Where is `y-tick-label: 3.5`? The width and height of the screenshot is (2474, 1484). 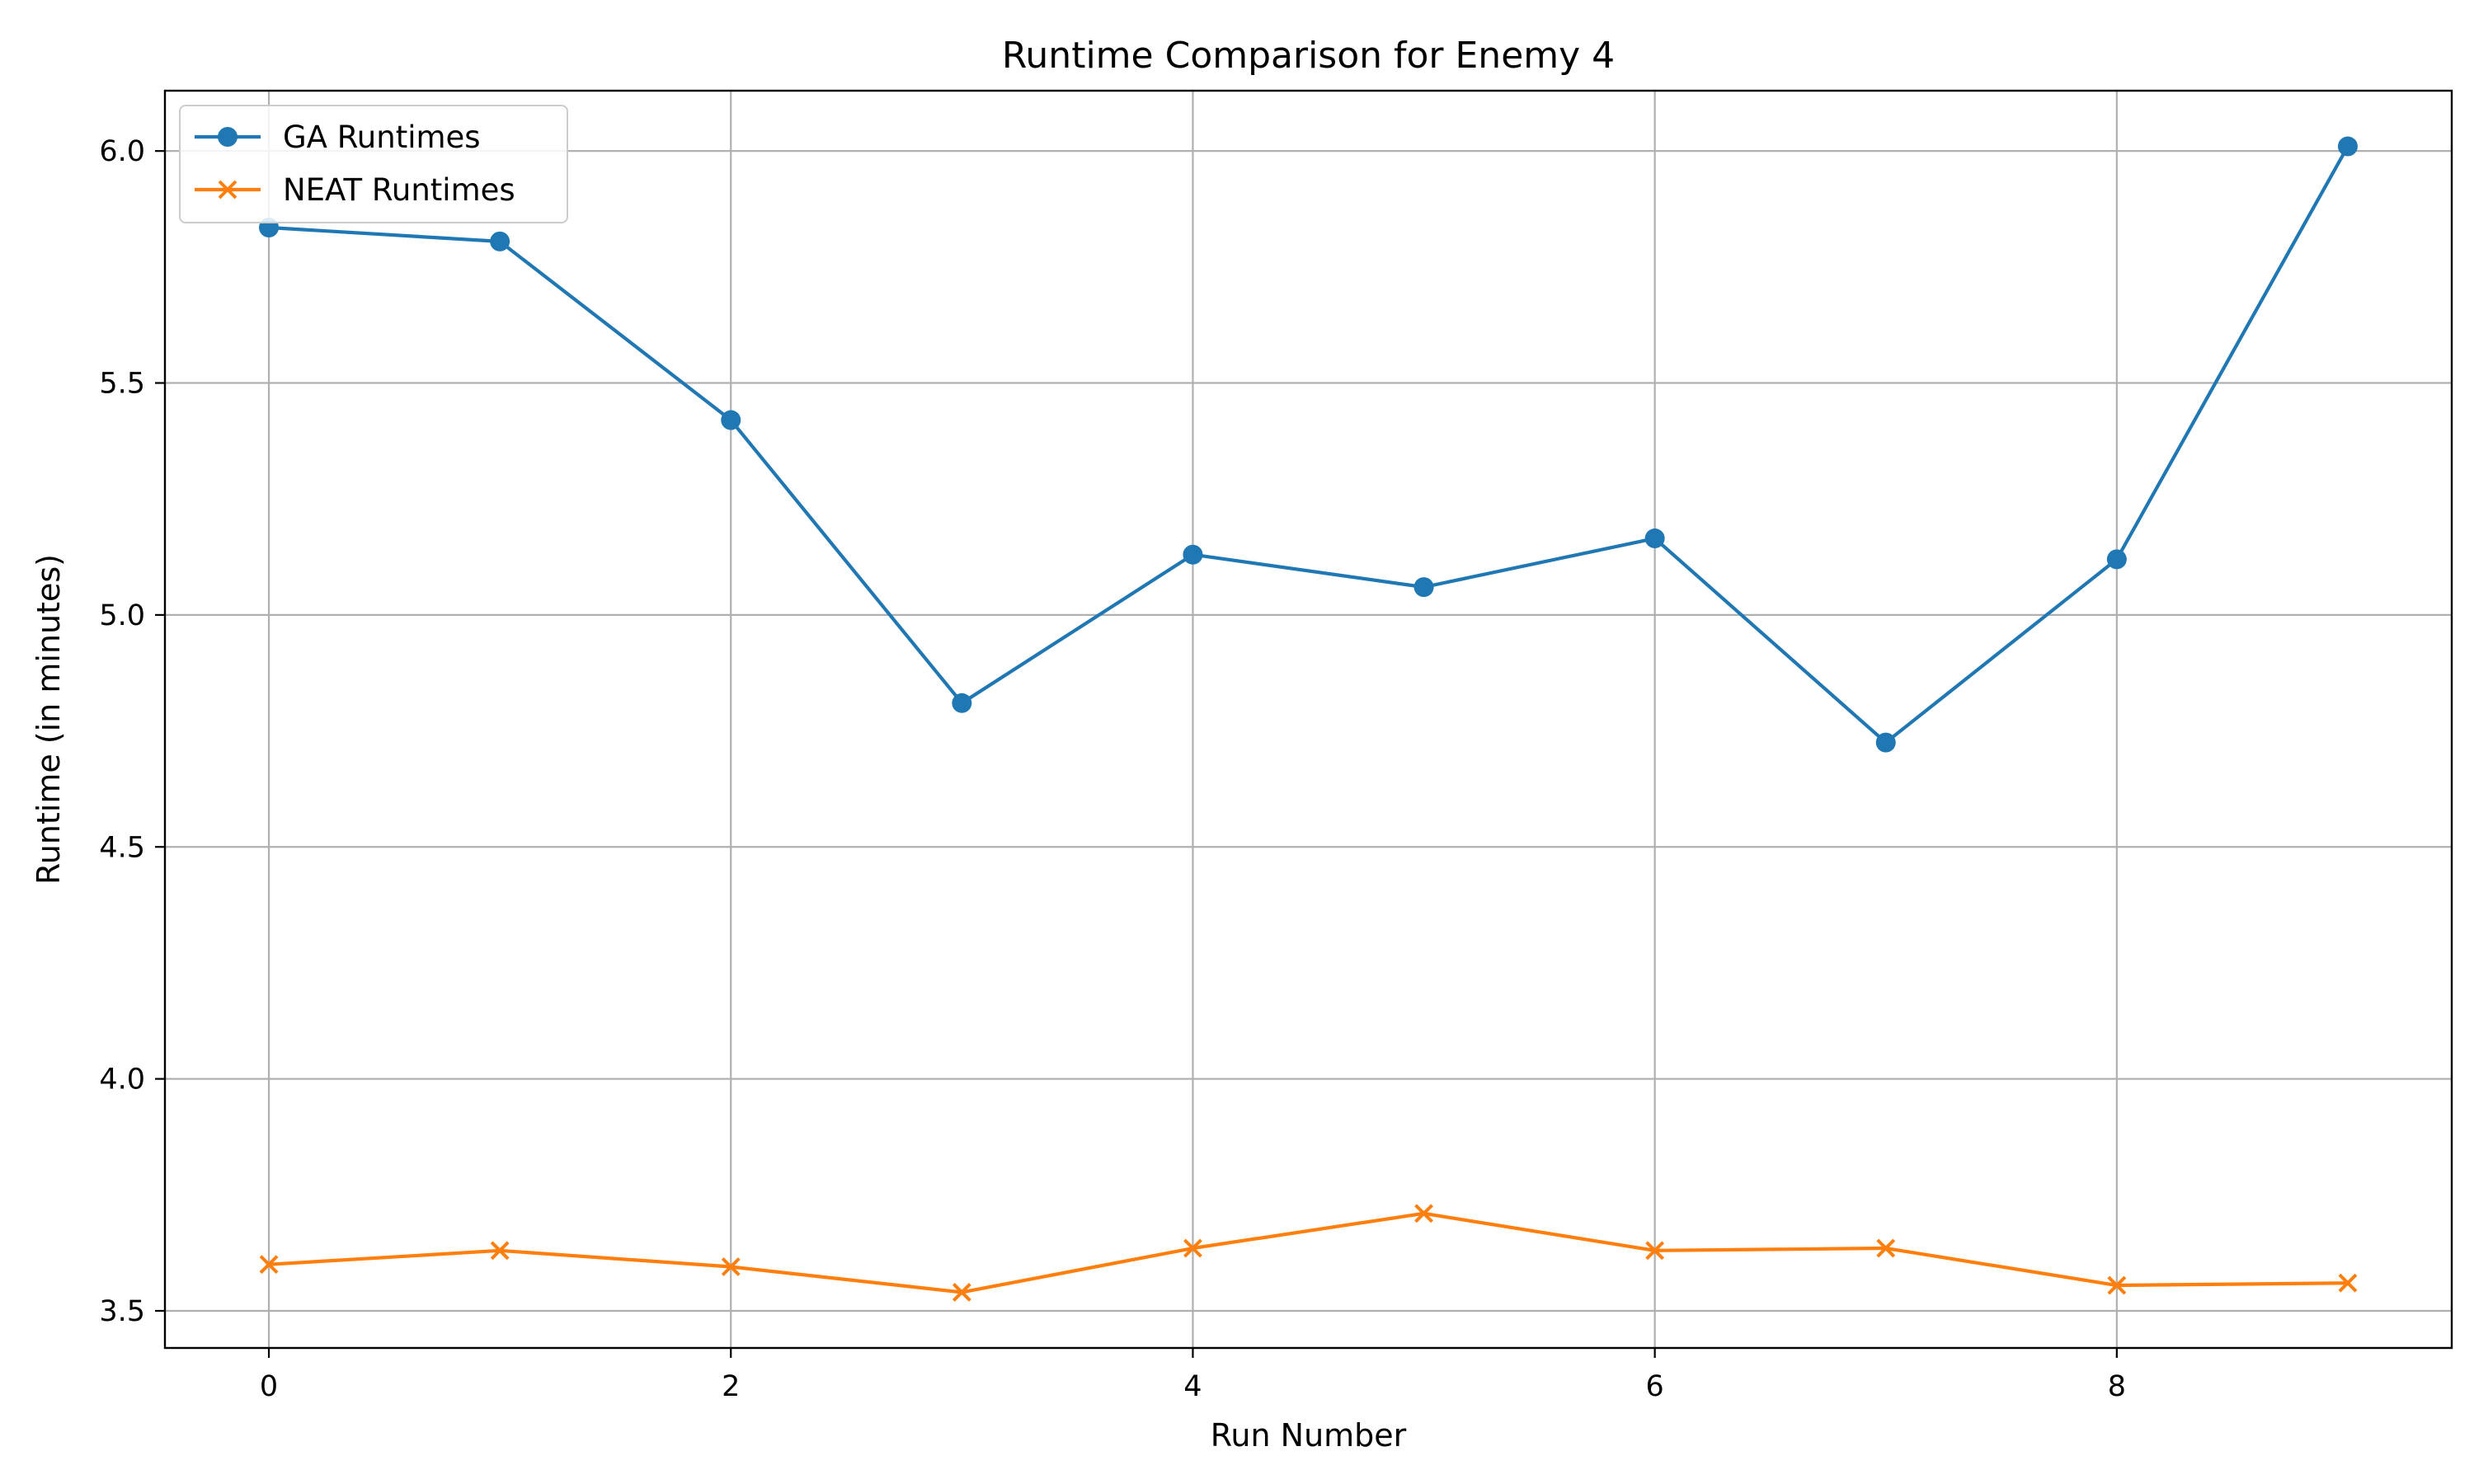 y-tick-label: 3.5 is located at coordinates (122, 1311).